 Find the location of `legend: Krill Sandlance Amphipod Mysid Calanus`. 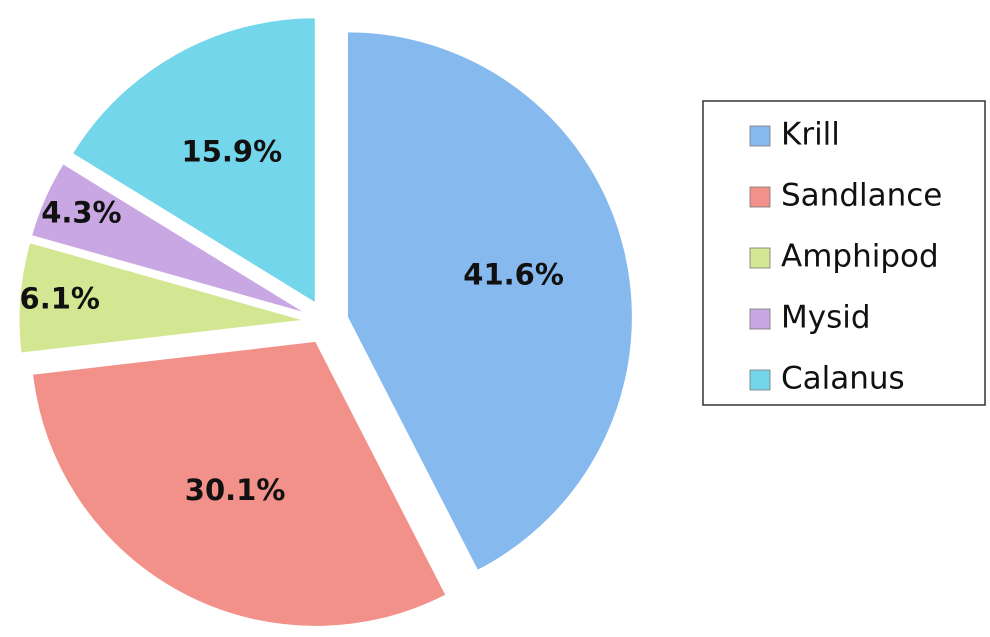

legend: Krill Sandlance Amphipod Mysid Calanus is located at coordinates (844, 253).